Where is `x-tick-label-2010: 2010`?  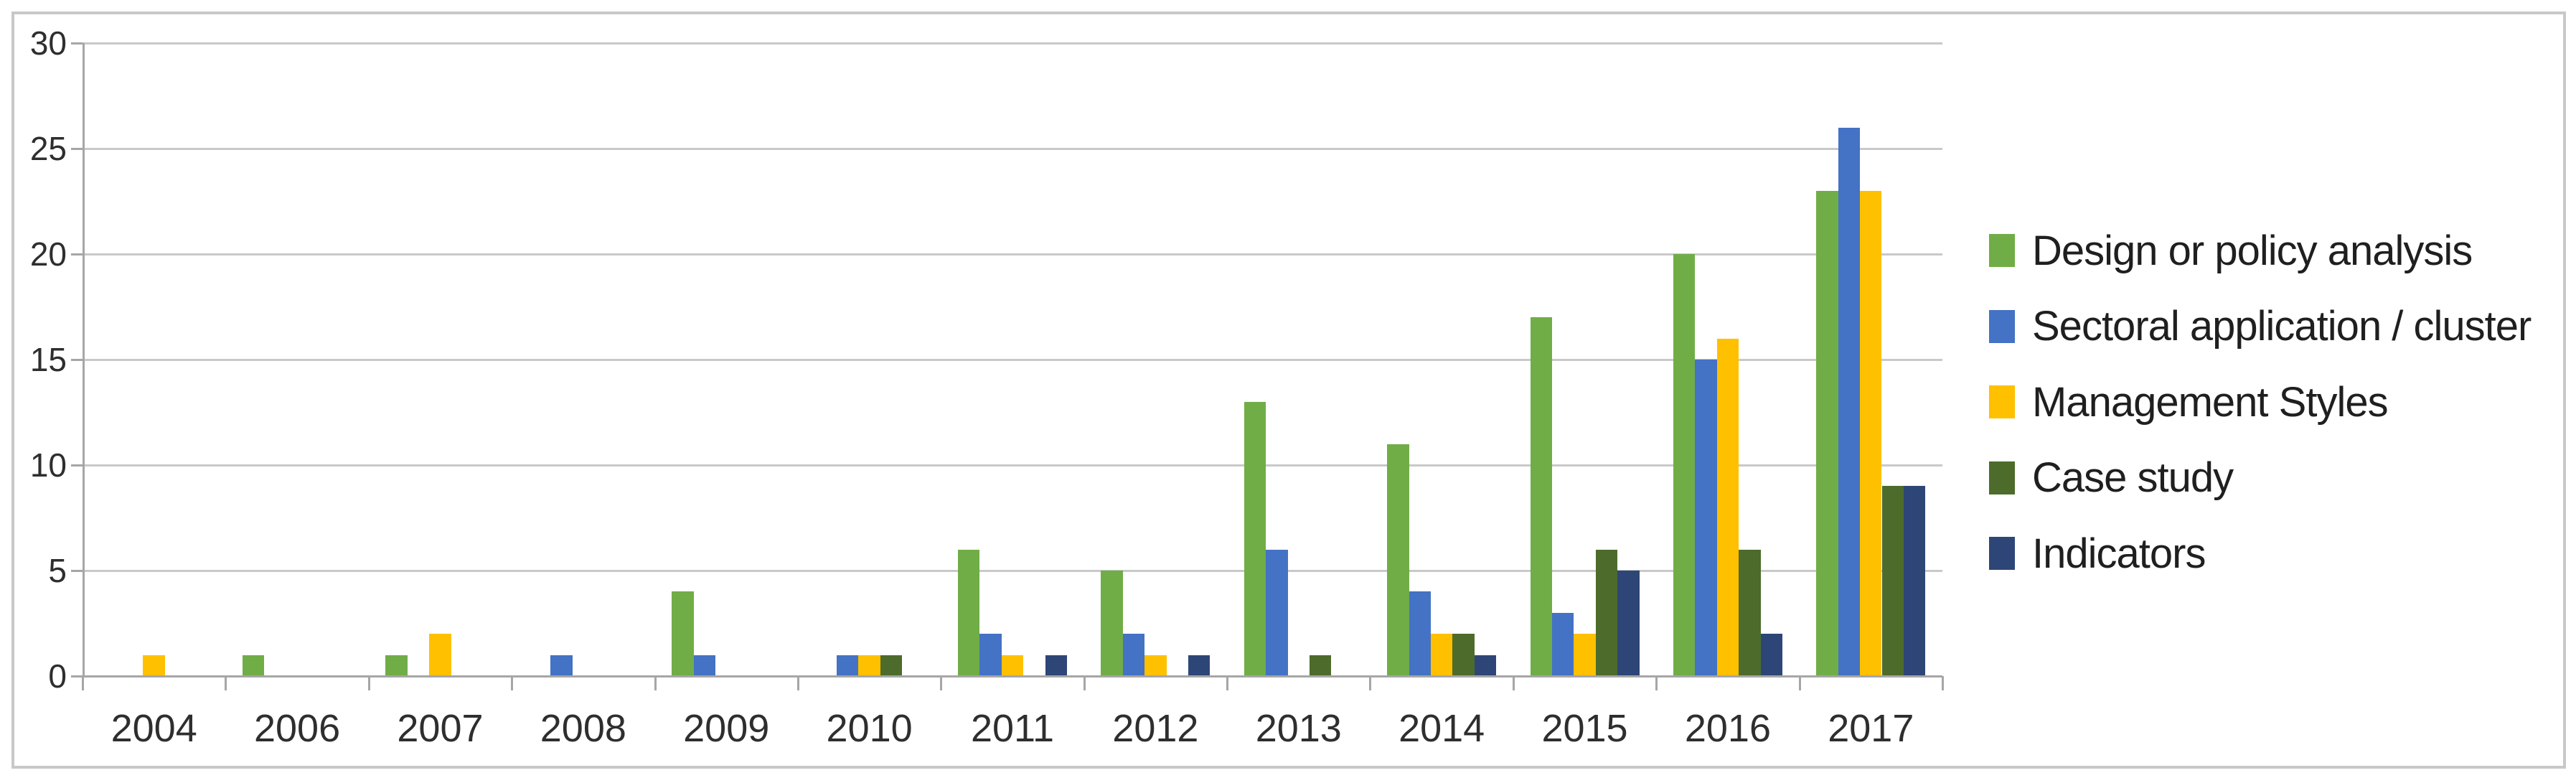
x-tick-label-2010: 2010 is located at coordinates (869, 729).